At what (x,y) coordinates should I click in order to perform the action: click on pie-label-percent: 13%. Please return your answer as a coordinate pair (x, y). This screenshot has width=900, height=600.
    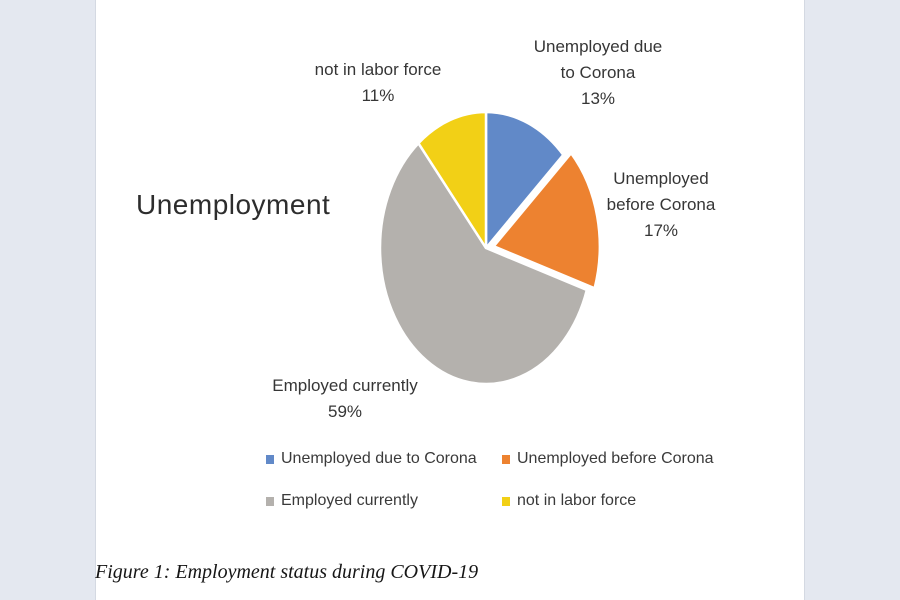
    Looking at the image, I should click on (598, 98).